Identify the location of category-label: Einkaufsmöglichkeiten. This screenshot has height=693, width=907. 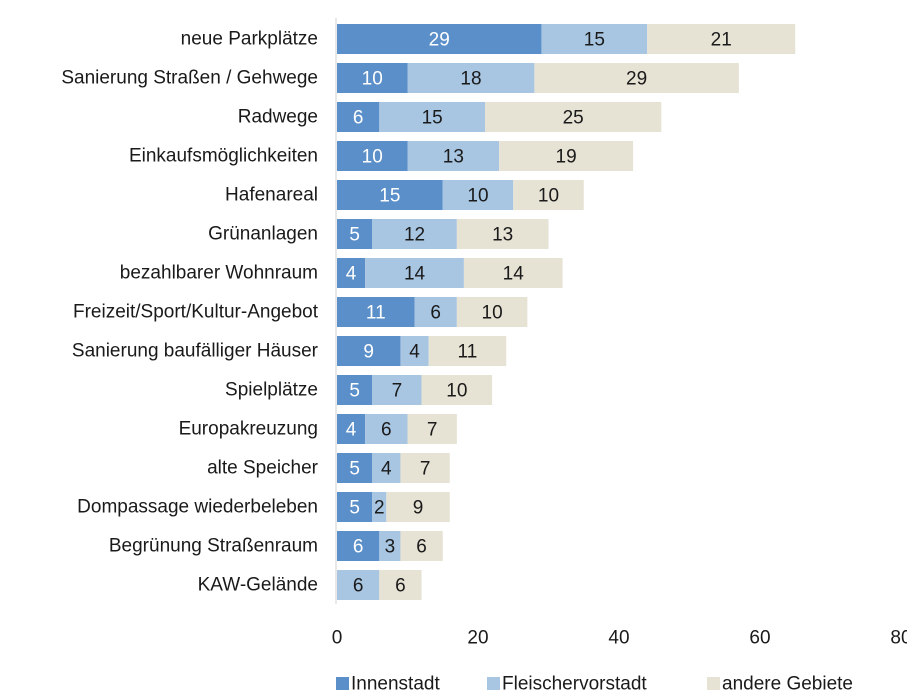
(223, 156).